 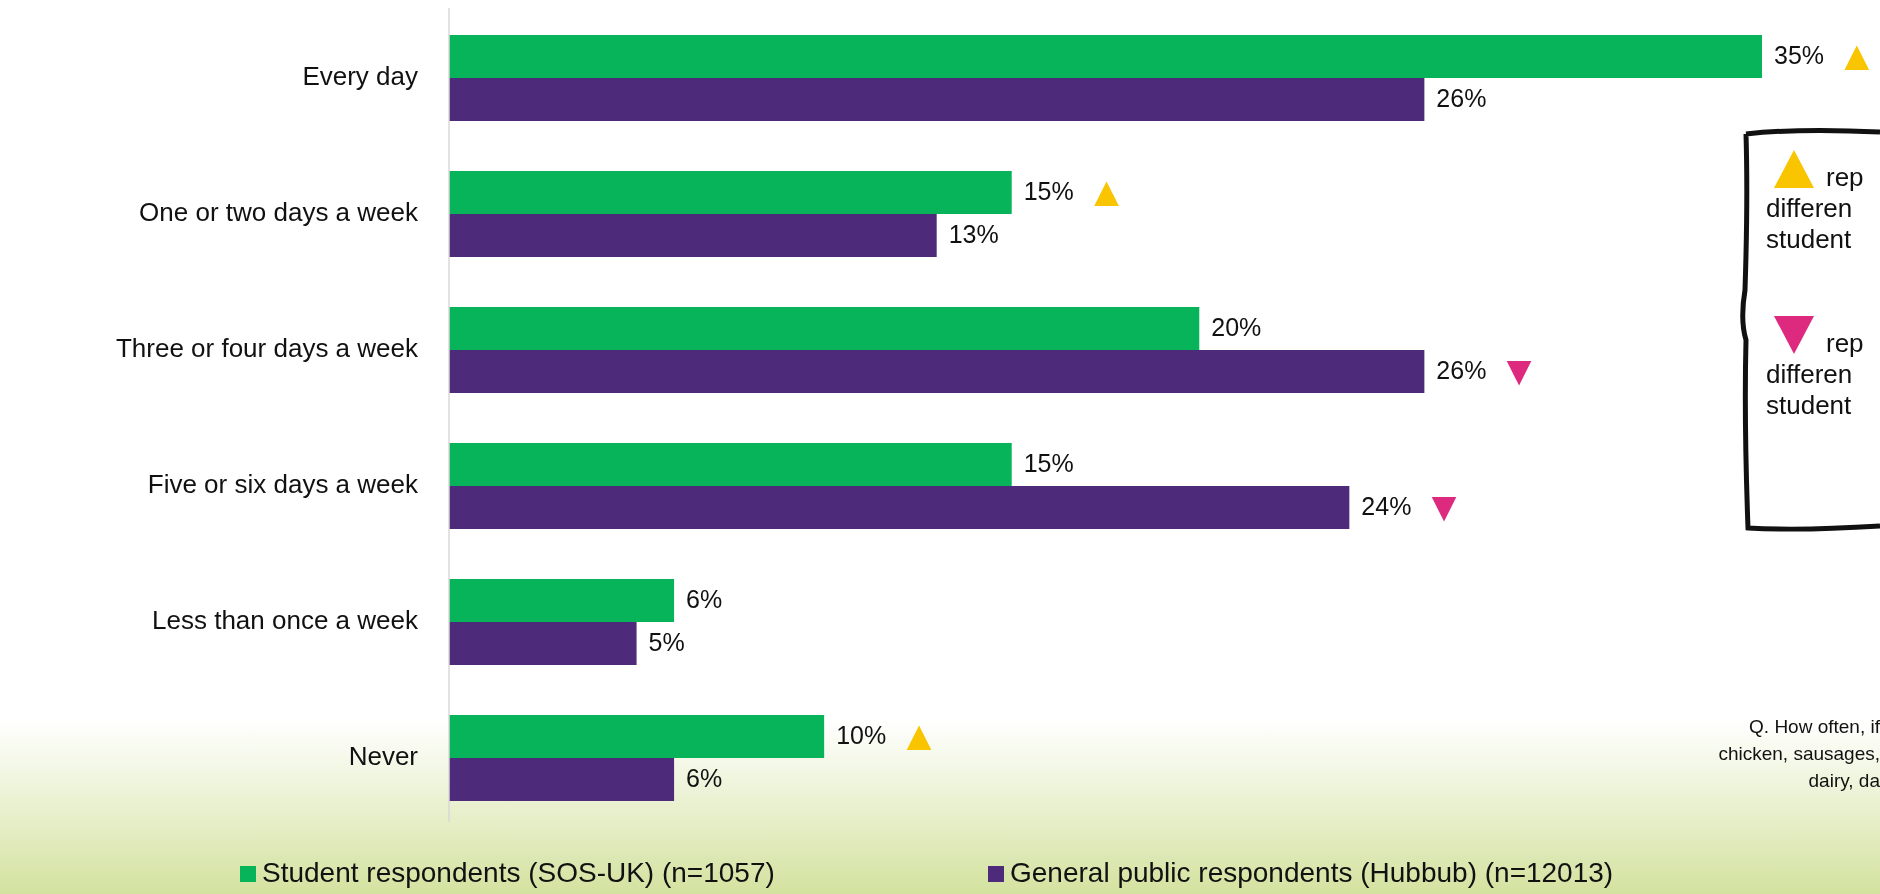 I want to click on data-label: 13%, so click(x=973, y=234).